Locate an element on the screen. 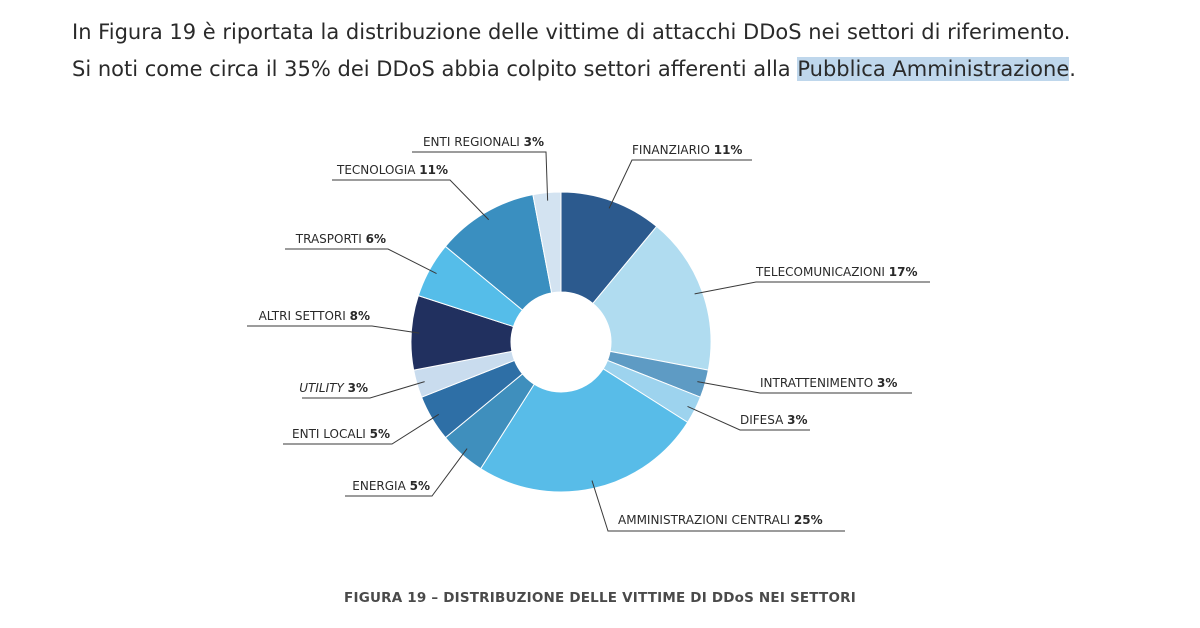 Image resolution: width=1200 pixels, height=628 pixels. label-telecomunicazioni: TELECOMUNICAZIONI 17% is located at coordinates (836, 272).